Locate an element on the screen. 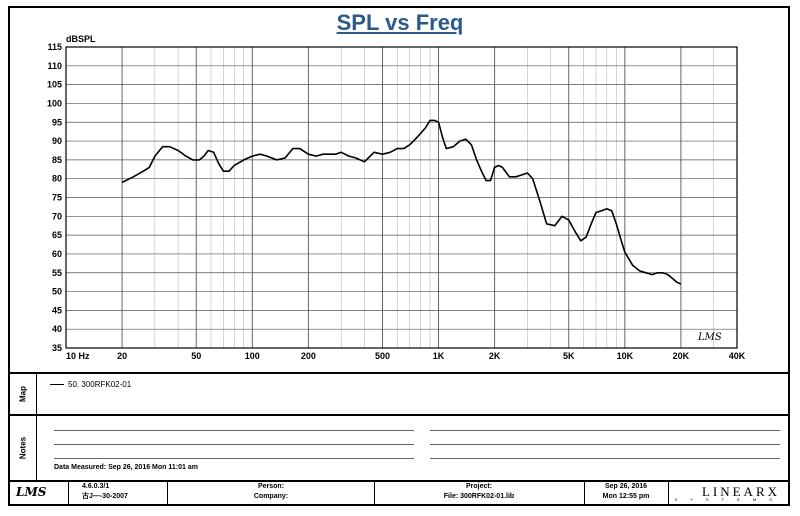 Image resolution: width=800 pixels, height=516 pixels. y-tick-label: 100 is located at coordinates (54, 103).